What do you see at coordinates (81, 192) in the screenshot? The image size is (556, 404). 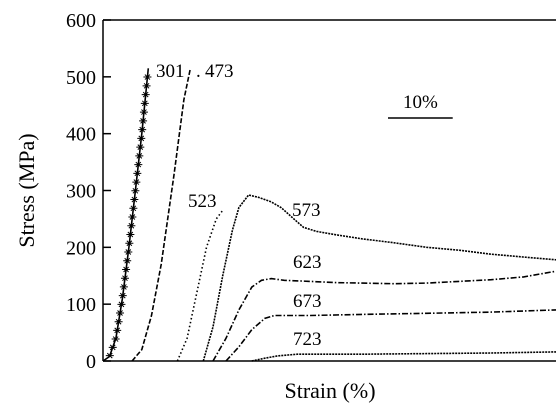 I see `y-tick-label: 300` at bounding box center [81, 192].